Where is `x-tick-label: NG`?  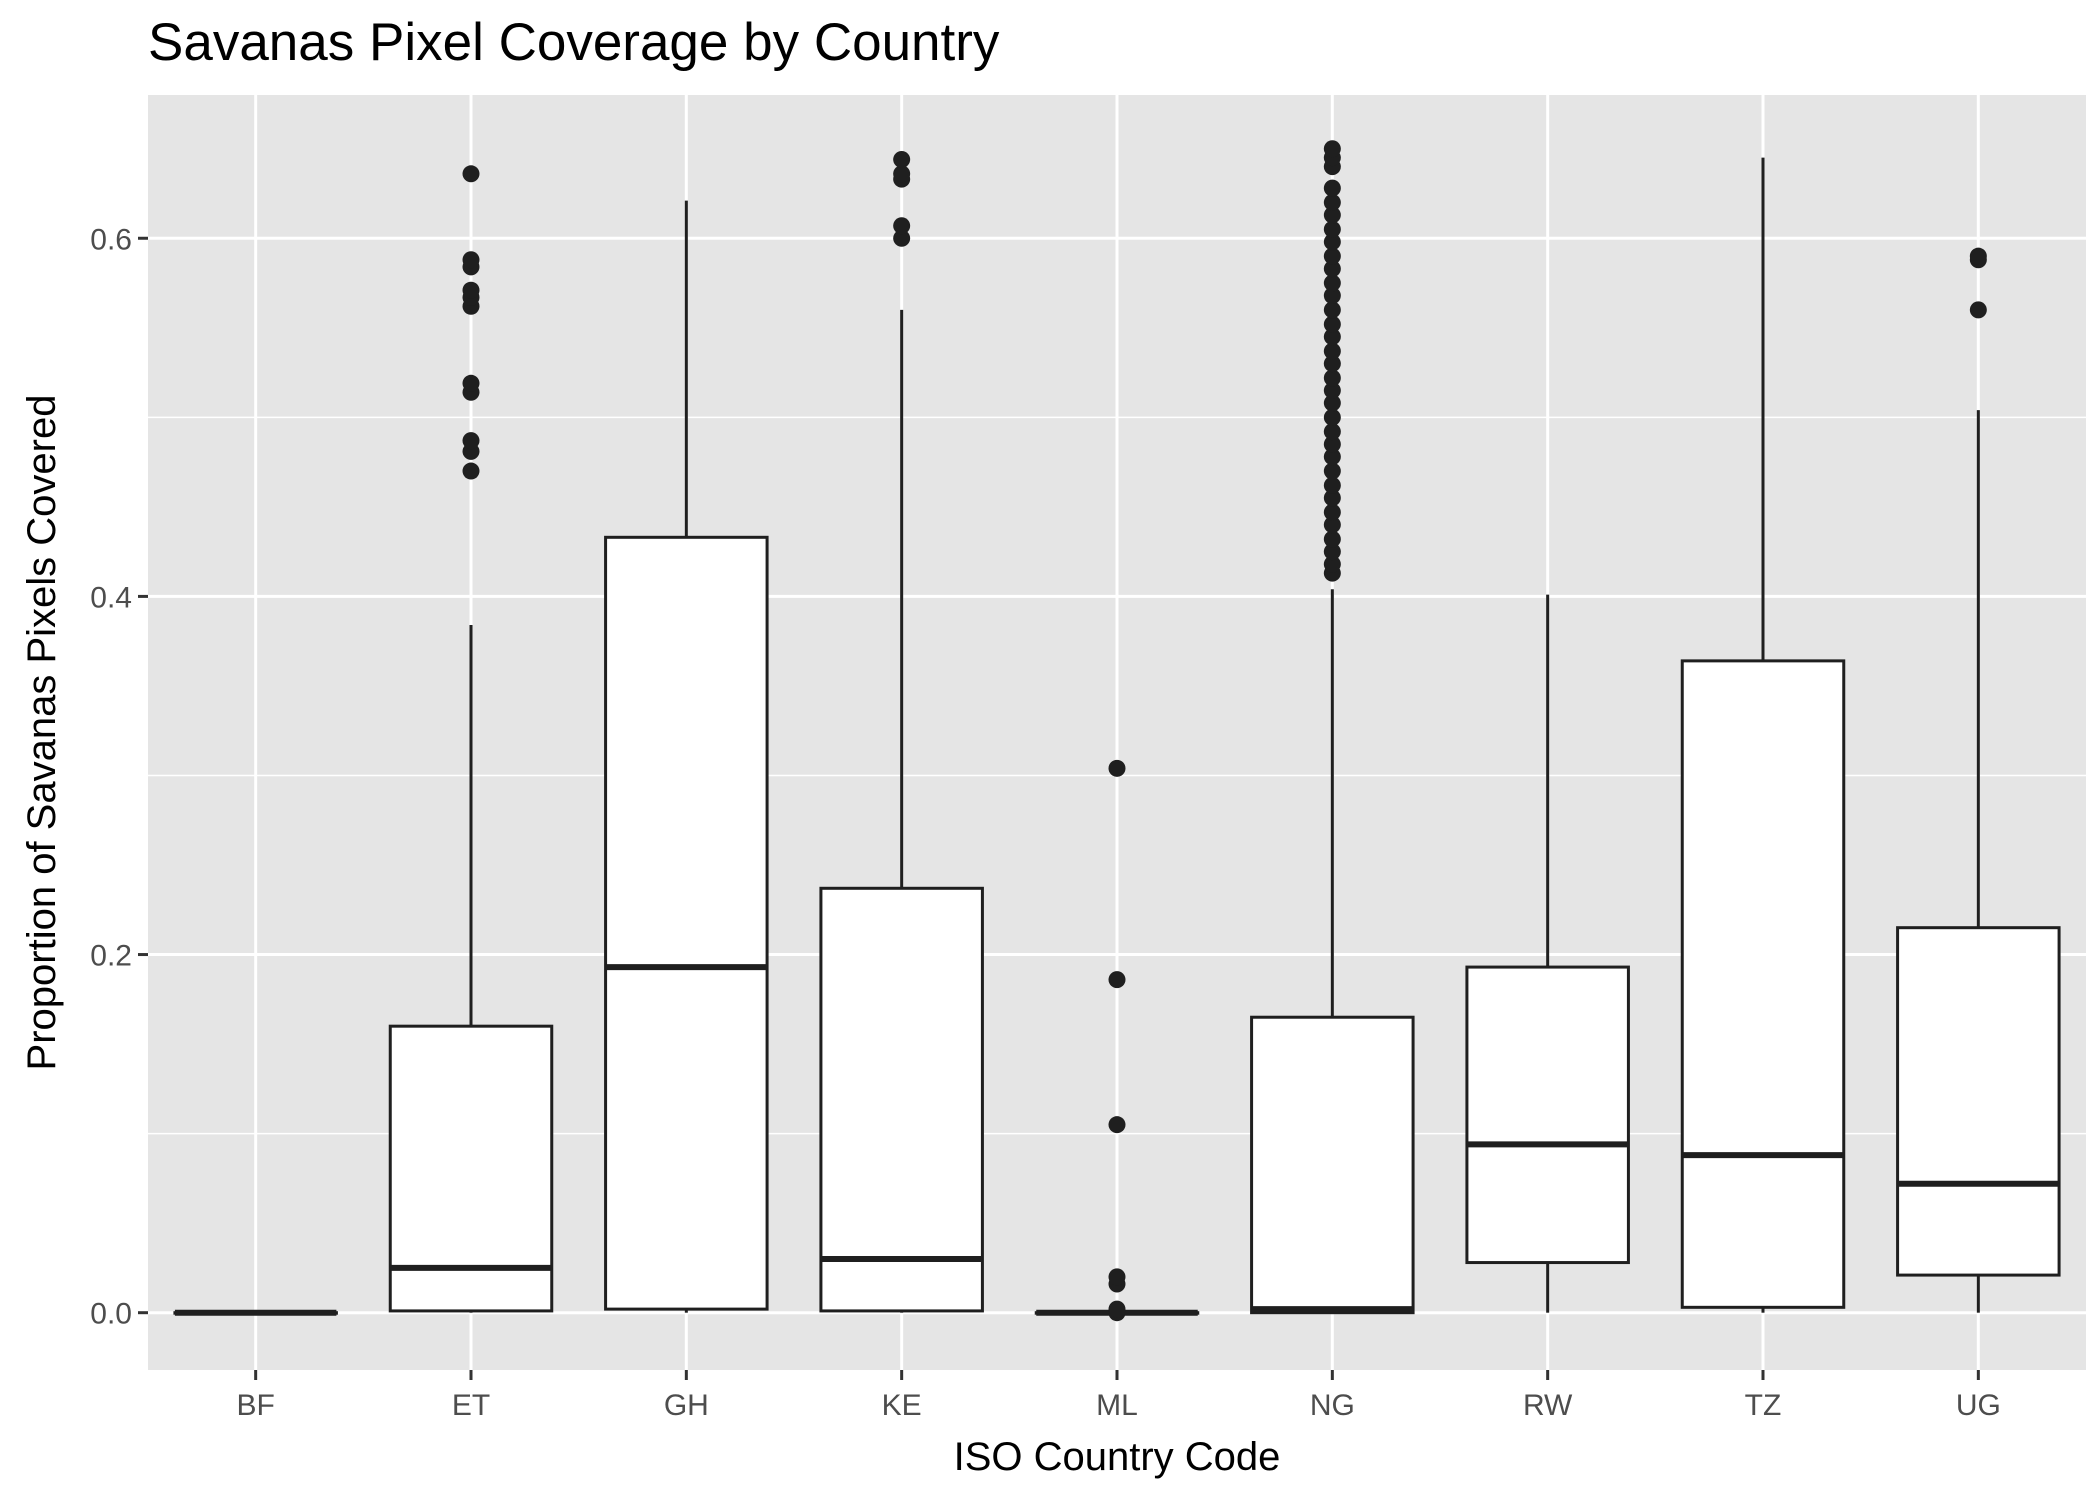 x-tick-label: NG is located at coordinates (1332, 1405).